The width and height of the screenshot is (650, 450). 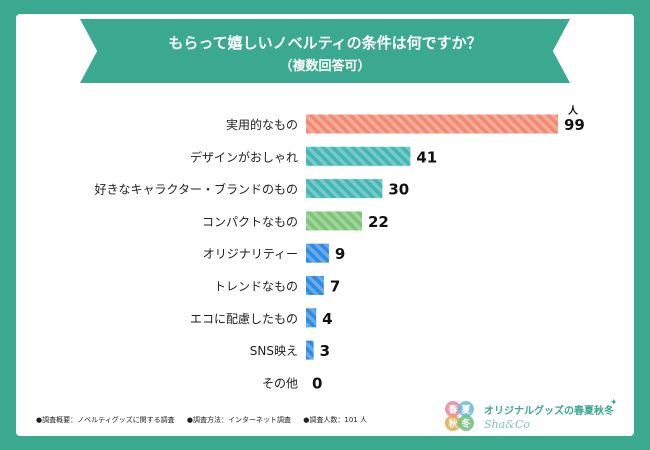 What do you see at coordinates (244, 156) in the screenshot?
I see `category-label: デザインがおしゃれ` at bounding box center [244, 156].